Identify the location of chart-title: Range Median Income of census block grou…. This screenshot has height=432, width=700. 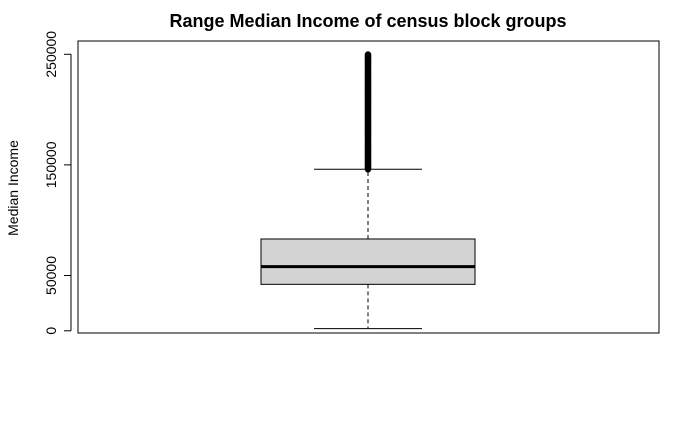
(367, 21).